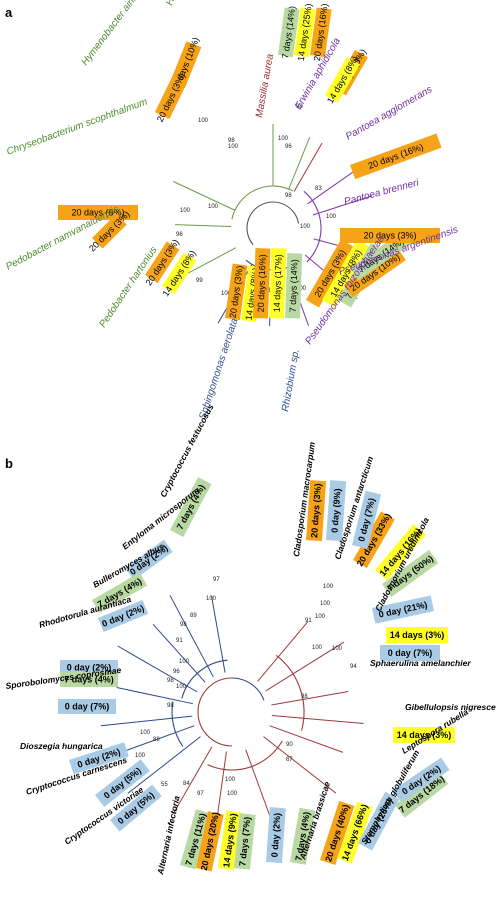 Image resolution: width=496 pixels, height=898 pixels. I want to click on tag-text: 0 day (9%), so click(336, 510).